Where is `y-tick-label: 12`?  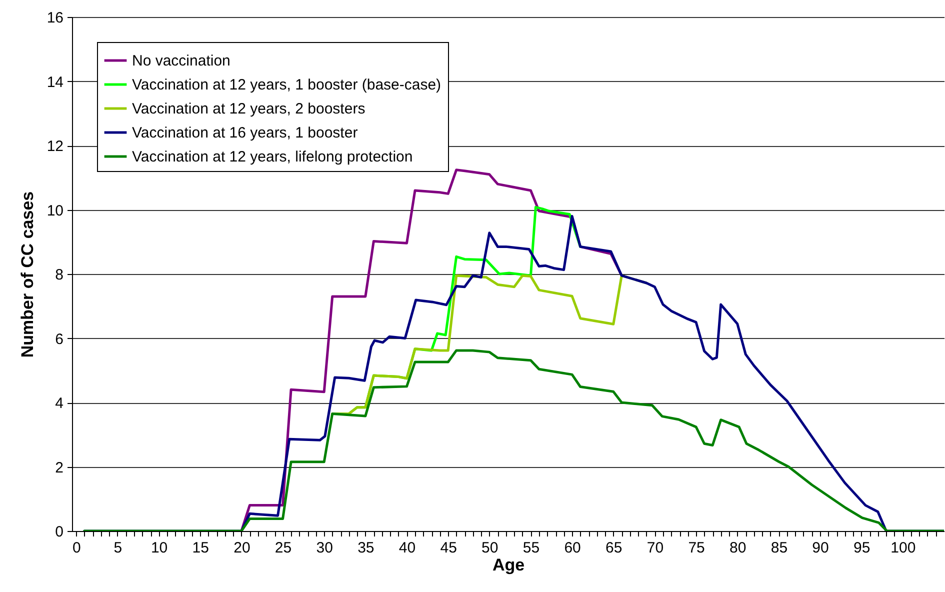 y-tick-label: 12 is located at coordinates (55, 146).